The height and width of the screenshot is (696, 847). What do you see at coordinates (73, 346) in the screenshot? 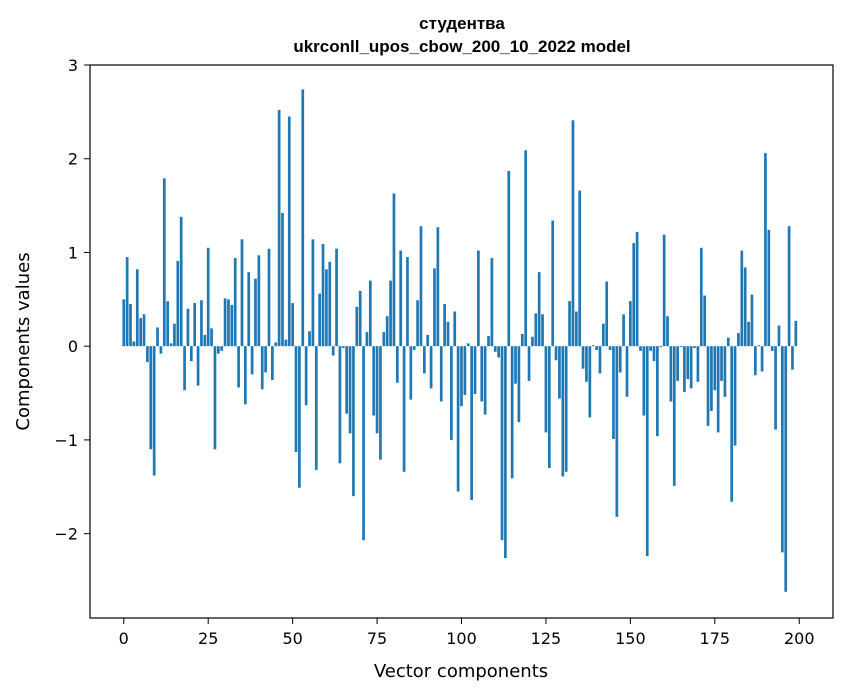
I see `y-tick-label: 0` at bounding box center [73, 346].